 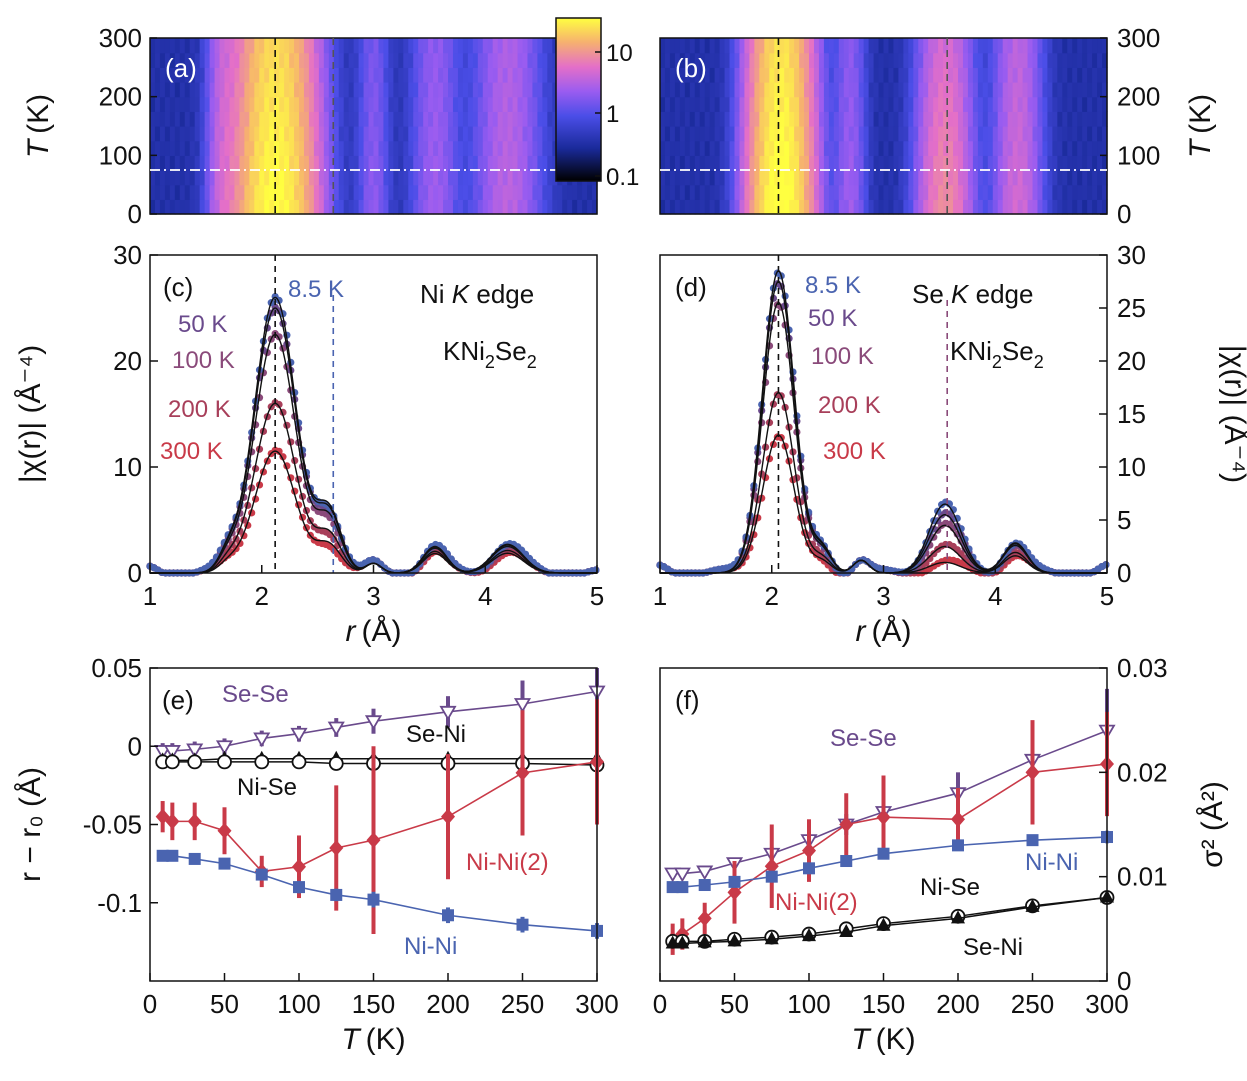 I want to click on temperature-label-c: 100 K, so click(x=203, y=360).